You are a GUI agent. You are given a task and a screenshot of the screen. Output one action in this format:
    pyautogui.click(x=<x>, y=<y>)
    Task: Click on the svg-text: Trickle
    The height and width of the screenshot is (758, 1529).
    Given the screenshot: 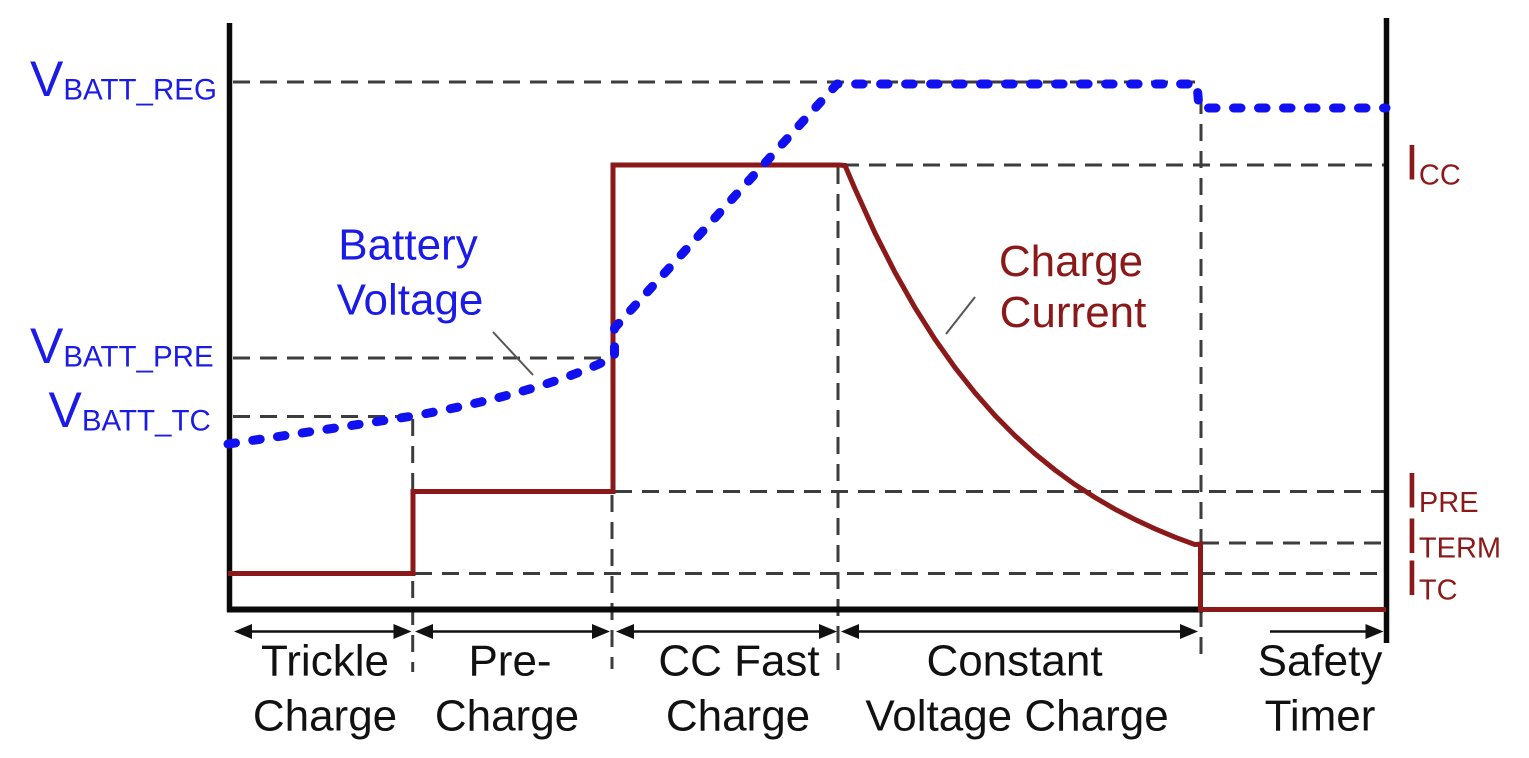 What is the action you would take?
    pyautogui.click(x=325, y=661)
    